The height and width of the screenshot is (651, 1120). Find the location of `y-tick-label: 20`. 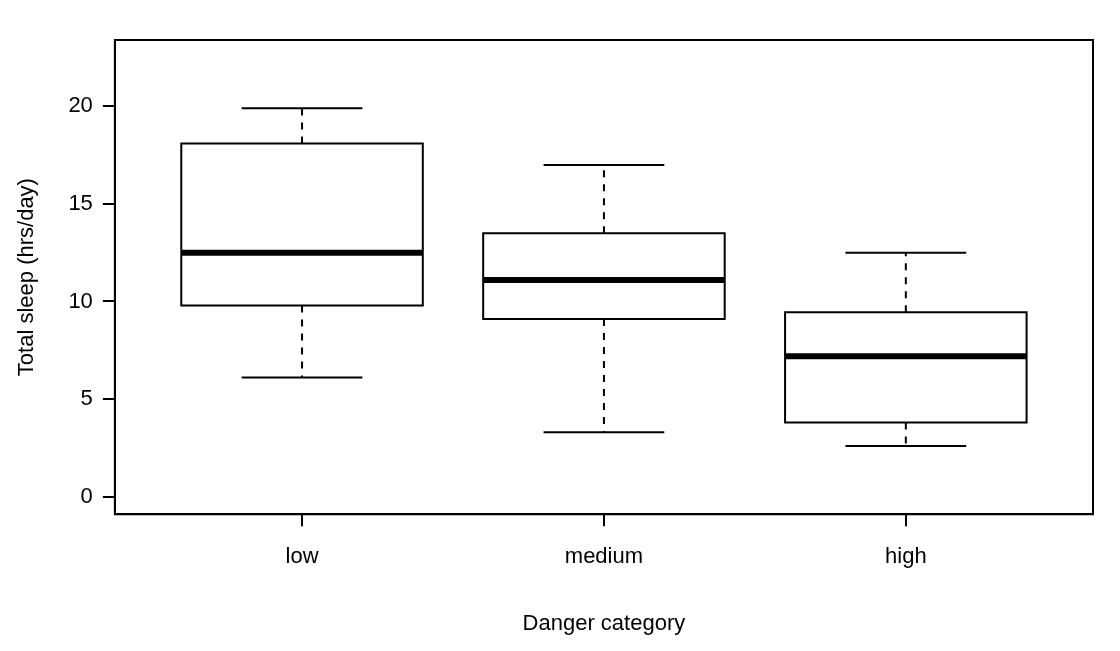

y-tick-label: 20 is located at coordinates (80, 105).